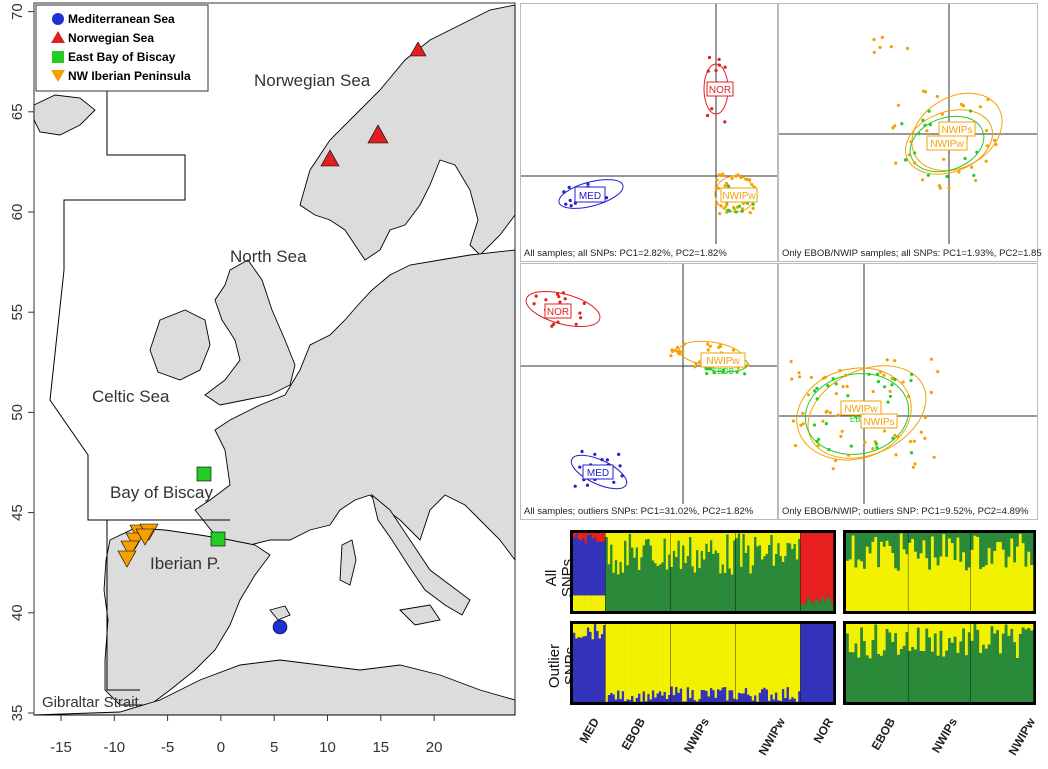 This screenshot has height=769, width=1048. Describe the element at coordinates (939, 663) in the screenshot. I see `structure-outlier-snps-atlantic` at that location.